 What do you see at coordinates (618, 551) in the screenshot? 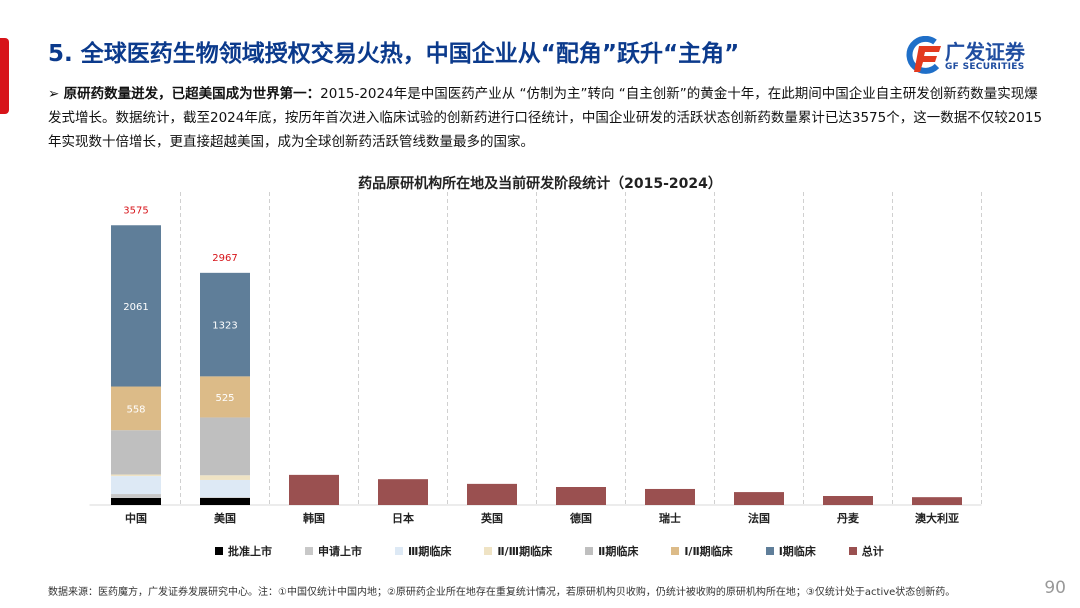
I see `legend-label: Ⅱ期临床` at bounding box center [618, 551].